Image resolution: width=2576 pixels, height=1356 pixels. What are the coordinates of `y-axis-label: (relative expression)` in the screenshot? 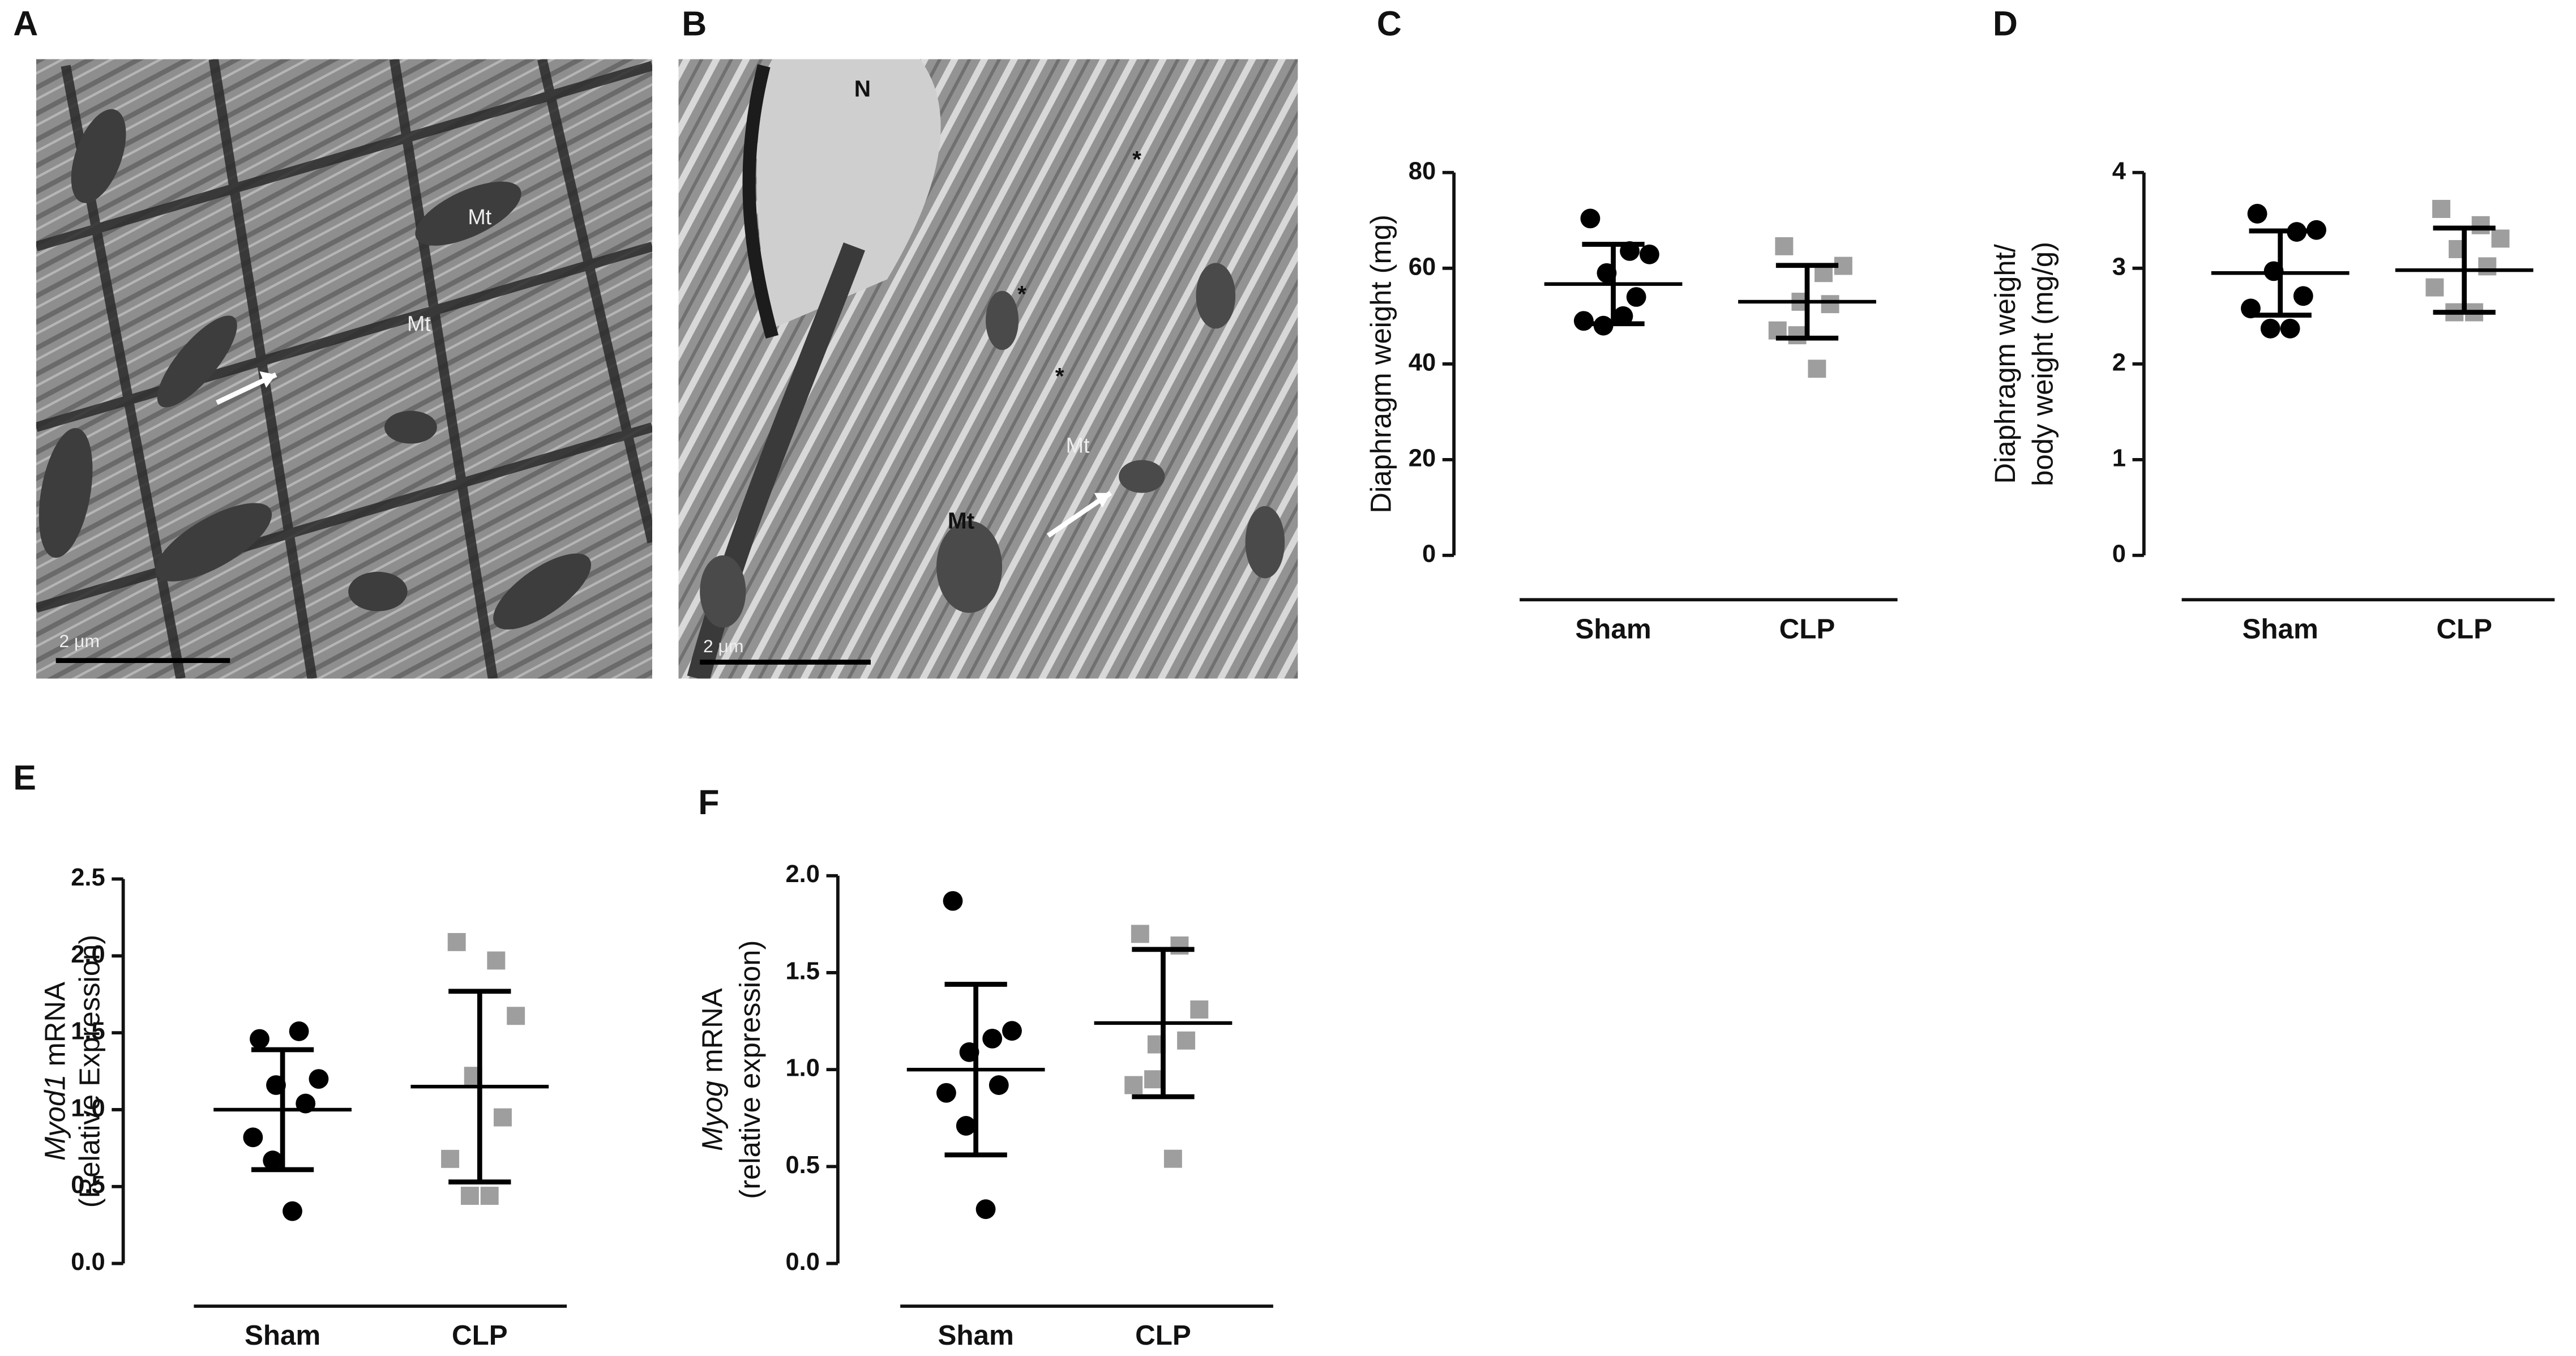 It's located at (750, 1070).